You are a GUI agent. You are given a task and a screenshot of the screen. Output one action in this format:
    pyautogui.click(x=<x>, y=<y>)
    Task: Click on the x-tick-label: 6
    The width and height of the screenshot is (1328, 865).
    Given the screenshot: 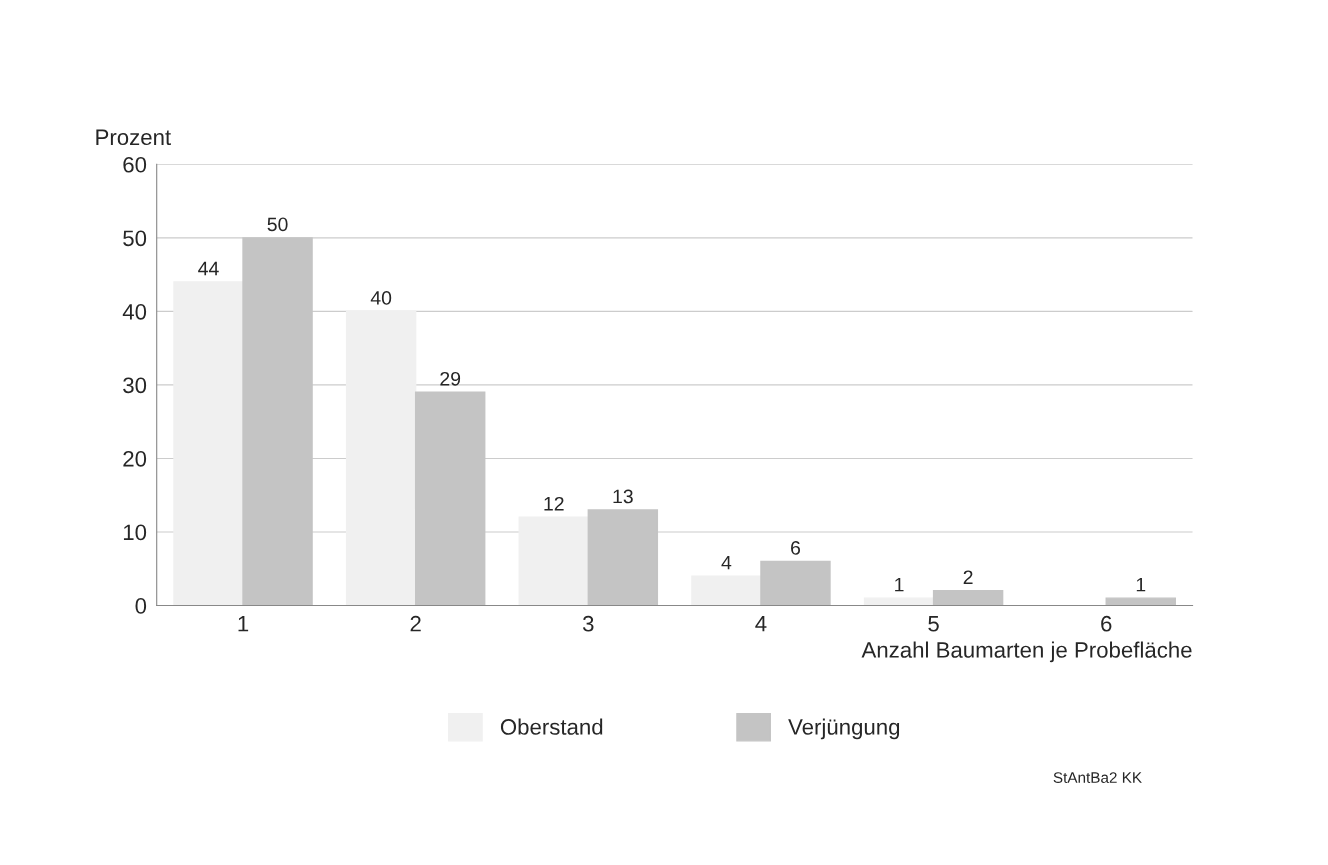 What is the action you would take?
    pyautogui.click(x=1106, y=623)
    